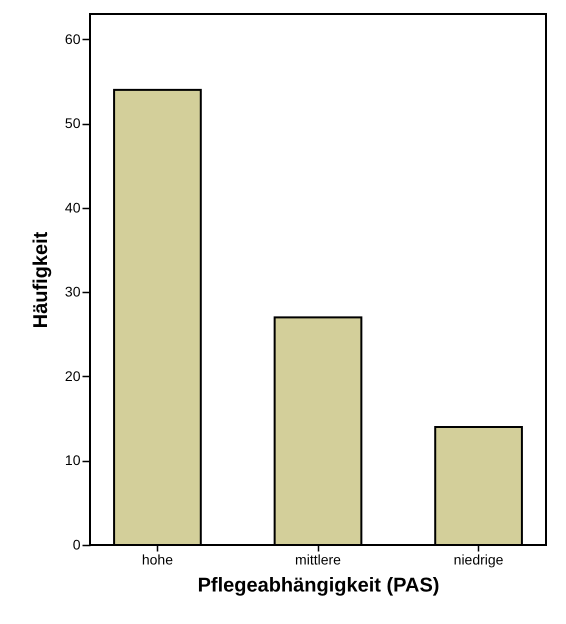 This screenshot has height=624, width=566. Describe the element at coordinates (479, 560) in the screenshot. I see `x-tick-label: niedrige` at that location.